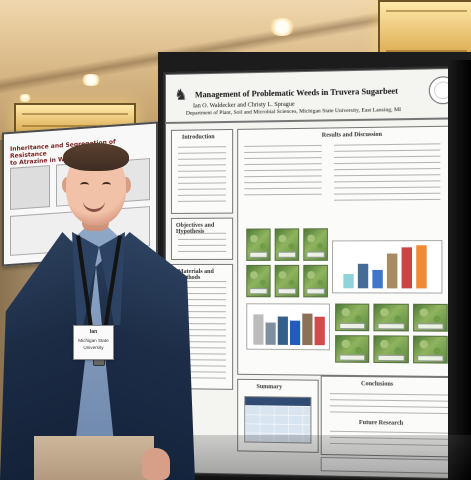 Image resolution: width=471 pixels, height=480 pixels. Describe the element at coordinates (84, 185) in the screenshot. I see `eye-left` at that location.